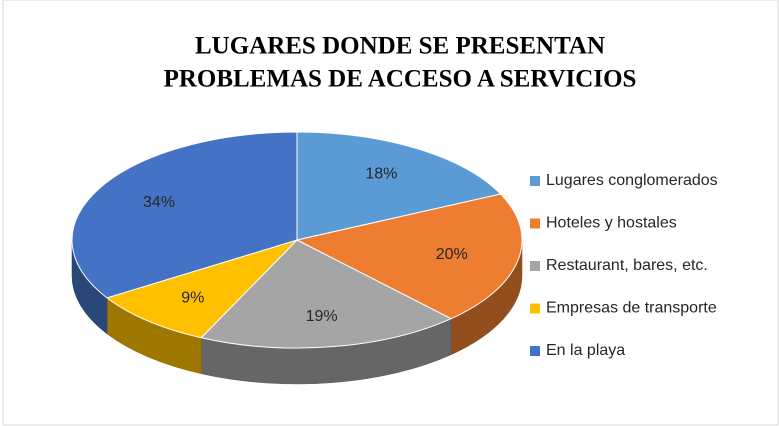  I want to click on legend-label: Lugares conglomerados, so click(632, 180).